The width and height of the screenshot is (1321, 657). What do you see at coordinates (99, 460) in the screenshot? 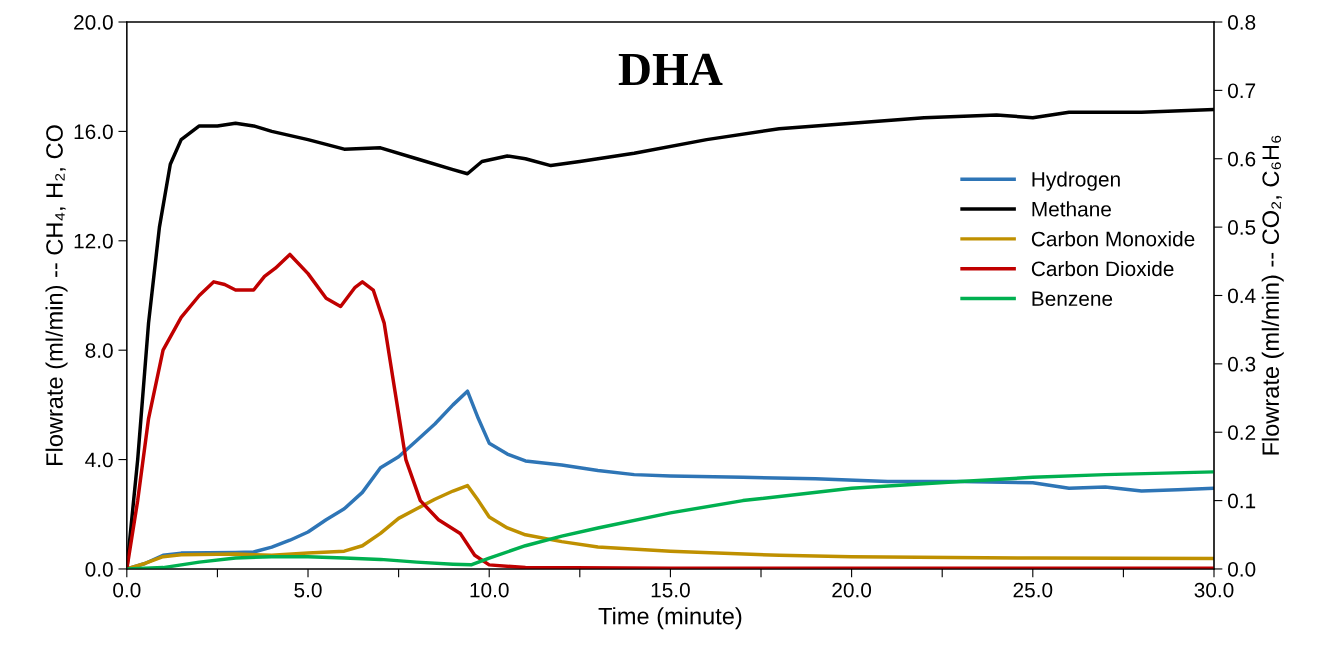
I see `y-tick-label: 4.0` at bounding box center [99, 460].